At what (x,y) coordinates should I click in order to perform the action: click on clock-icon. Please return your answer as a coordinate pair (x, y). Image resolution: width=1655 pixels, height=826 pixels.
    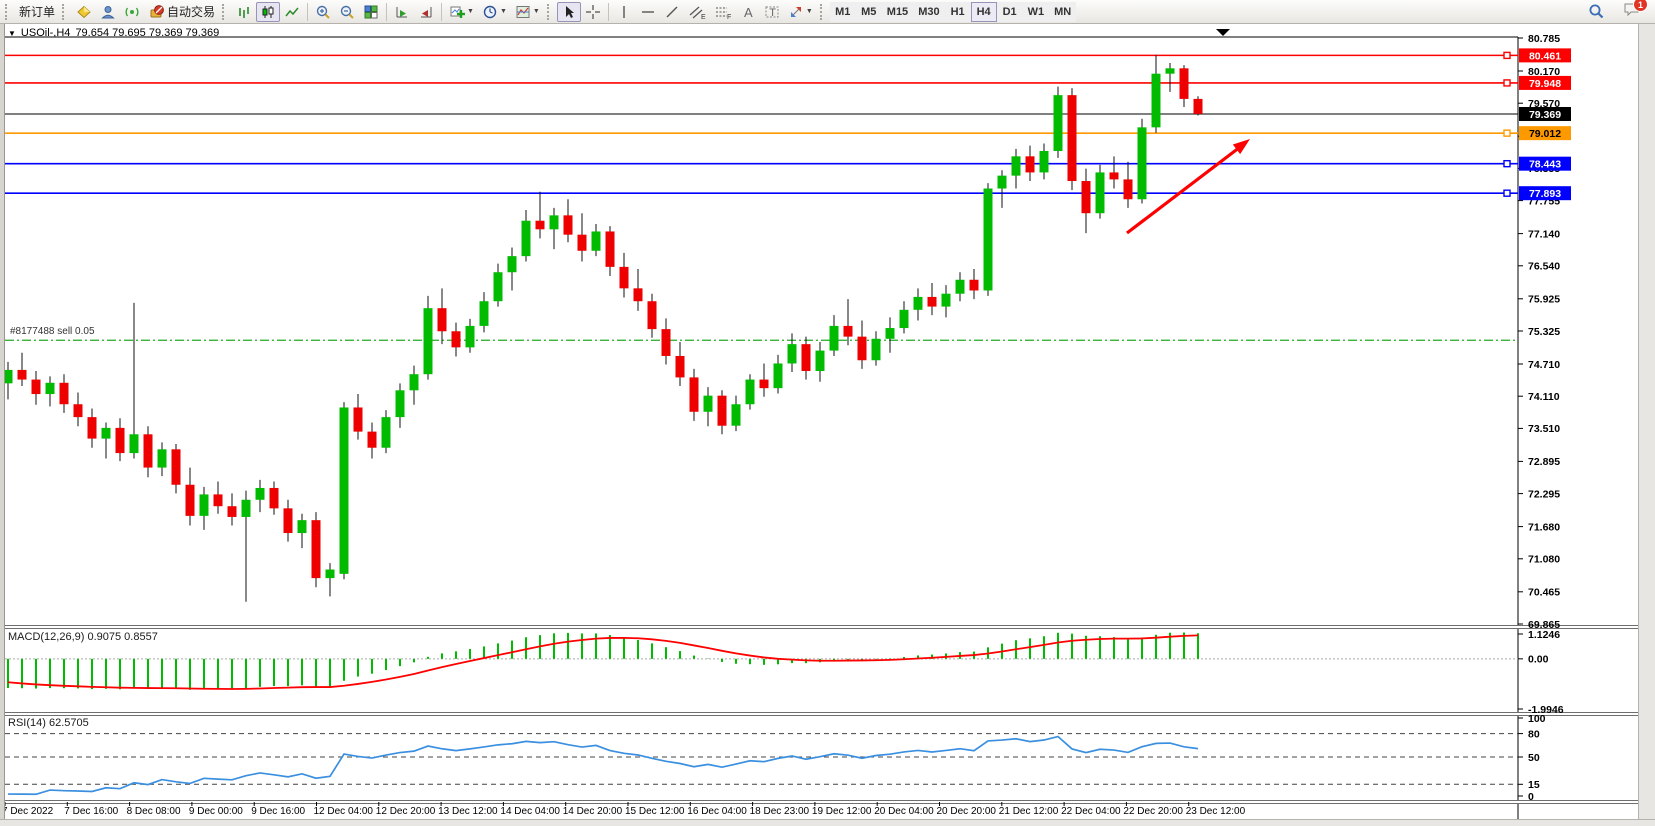
    Looking at the image, I should click on (490, 11).